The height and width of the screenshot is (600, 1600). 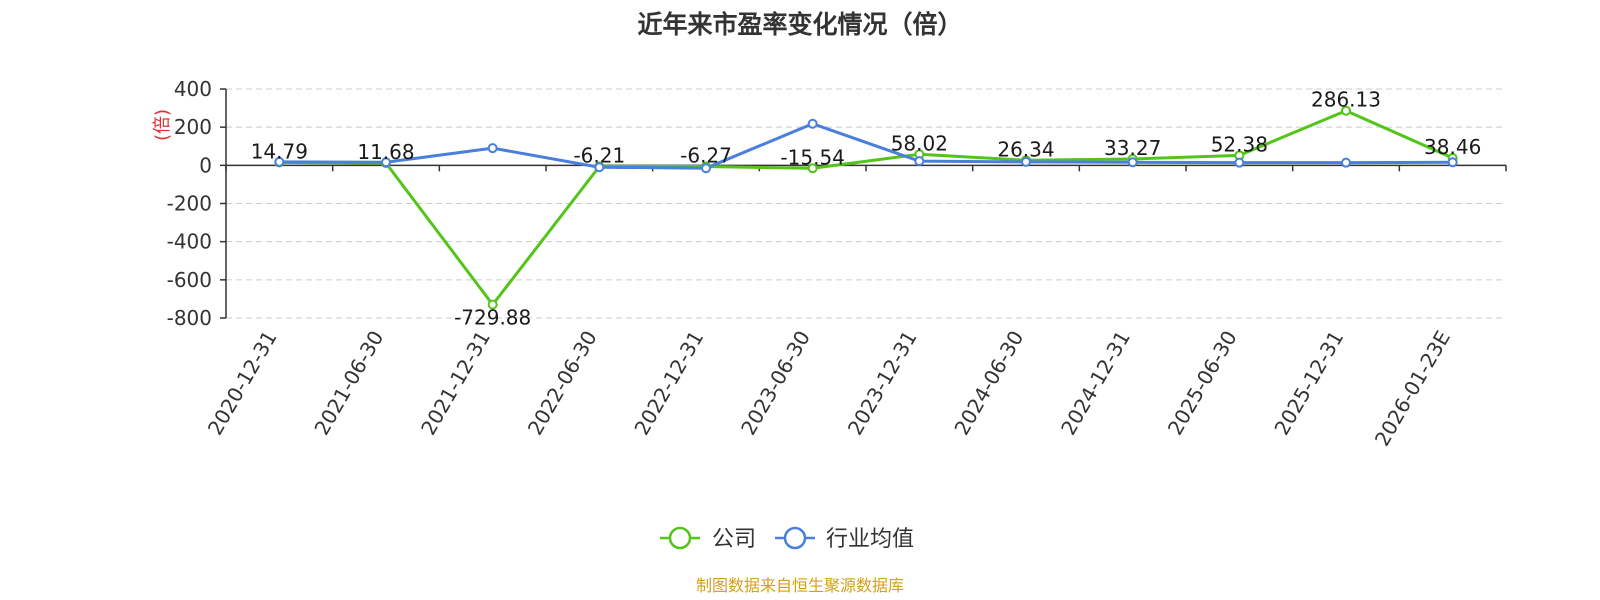 I want to click on data-label: 286.13, so click(x=1346, y=100).